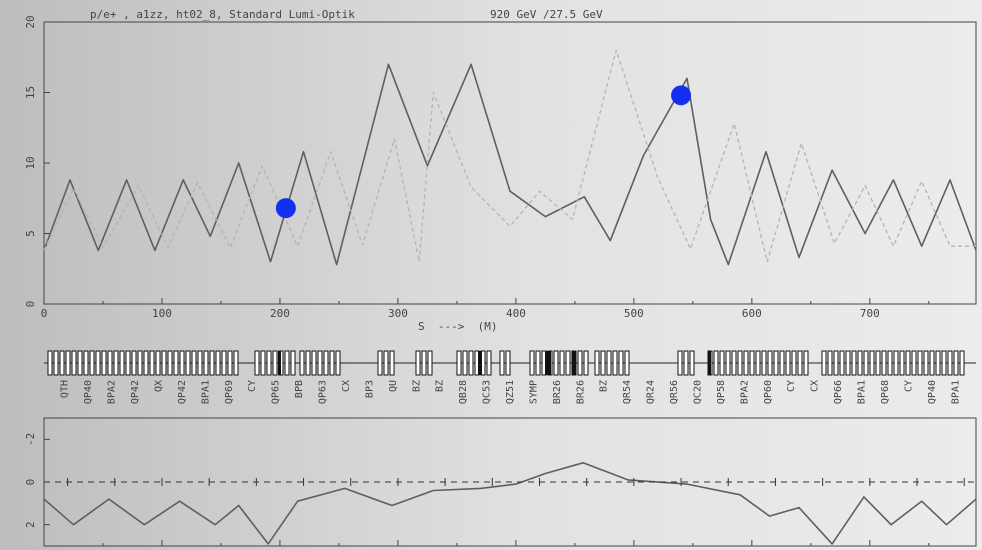 The width and height of the screenshot is (982, 550). I want to click on magnet-label: QR56, so click(674, 392).